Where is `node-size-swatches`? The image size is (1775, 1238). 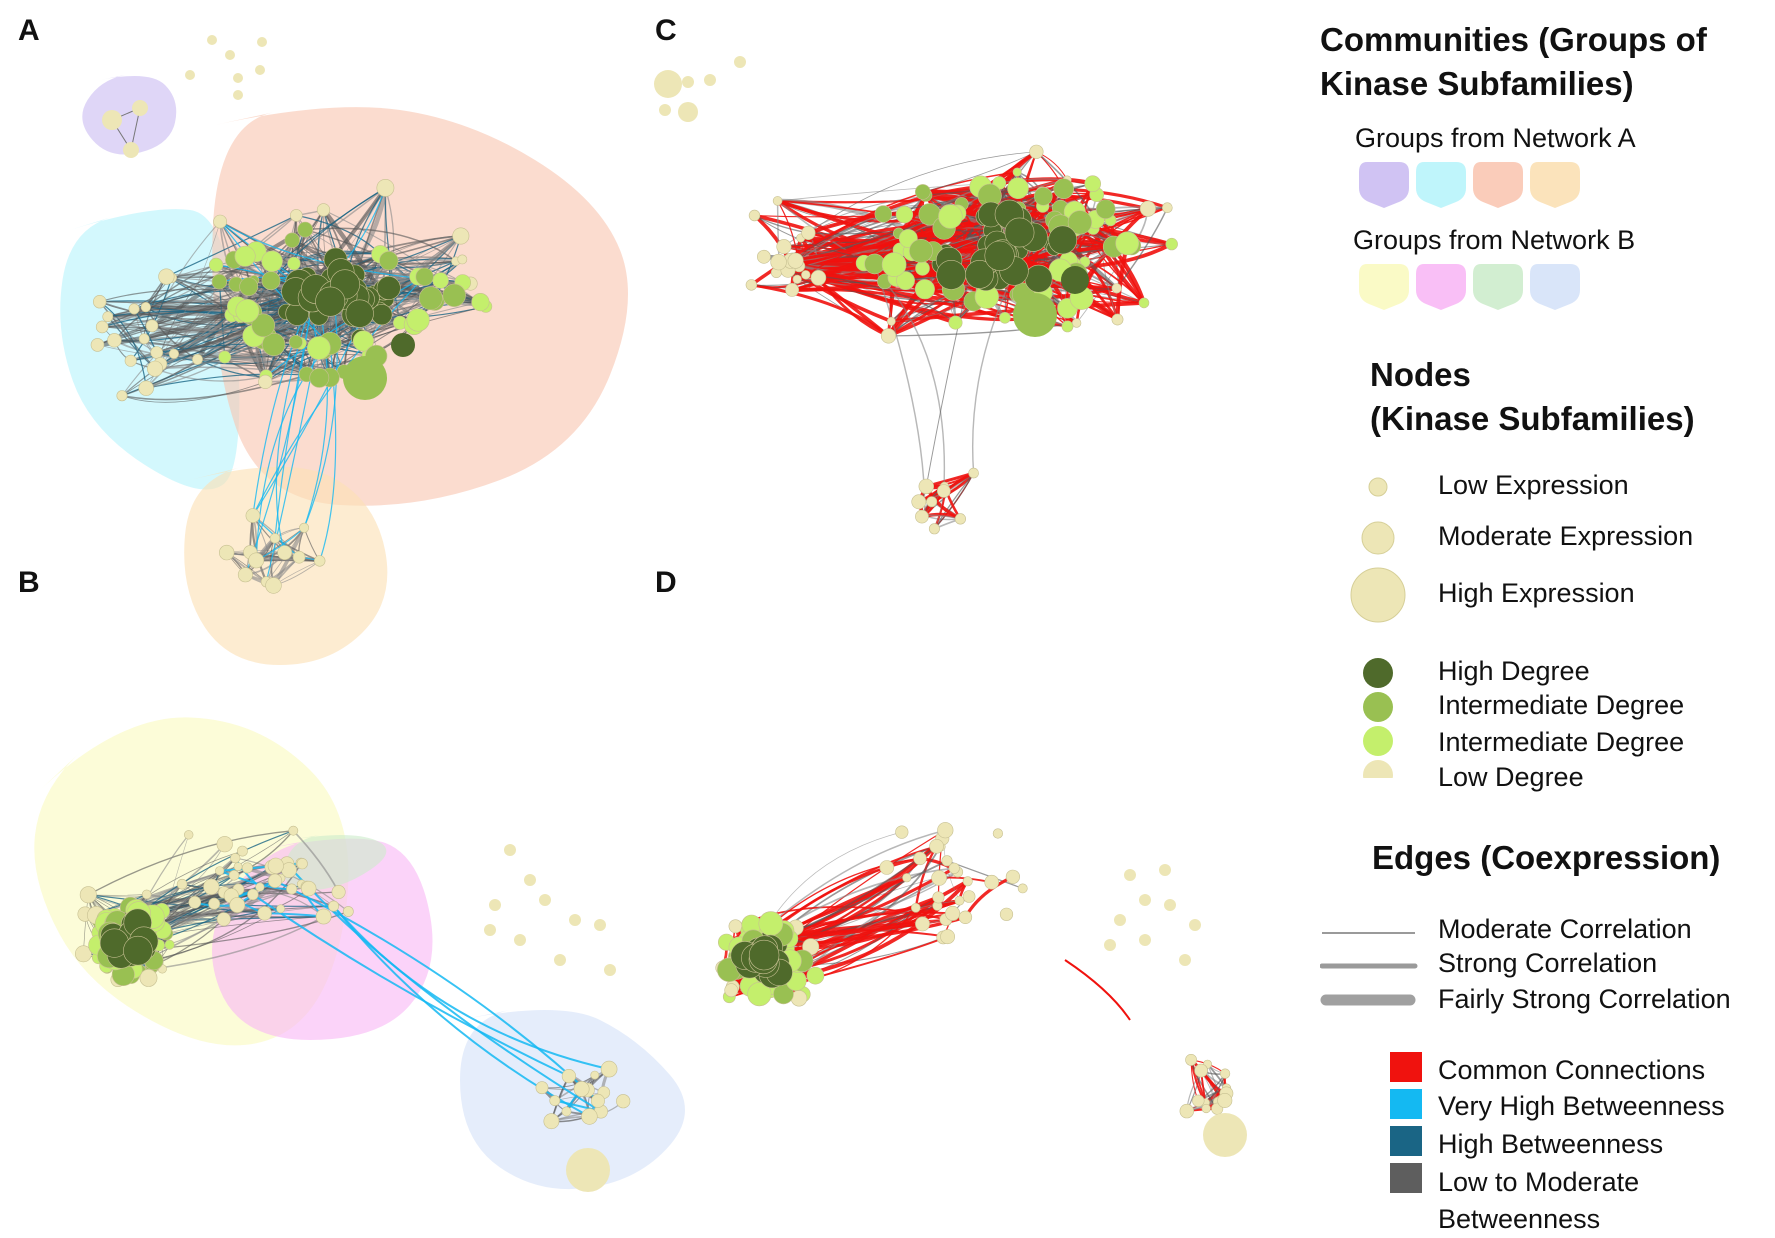
node-size-swatches is located at coordinates (1380, 538).